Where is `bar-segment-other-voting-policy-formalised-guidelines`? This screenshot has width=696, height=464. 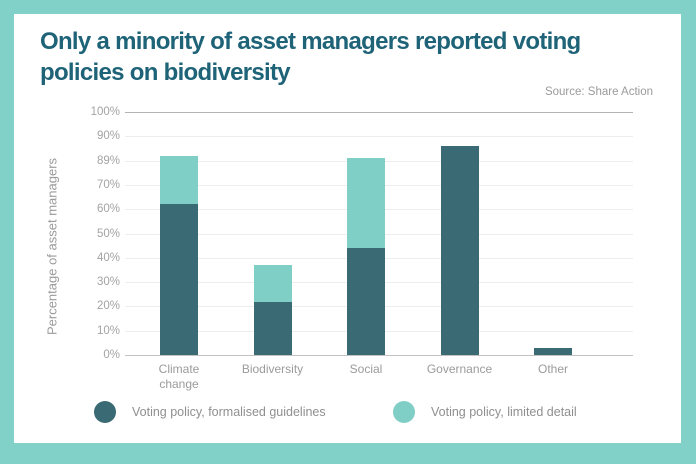
bar-segment-other-voting-policy-formalised-guidelines is located at coordinates (553, 351).